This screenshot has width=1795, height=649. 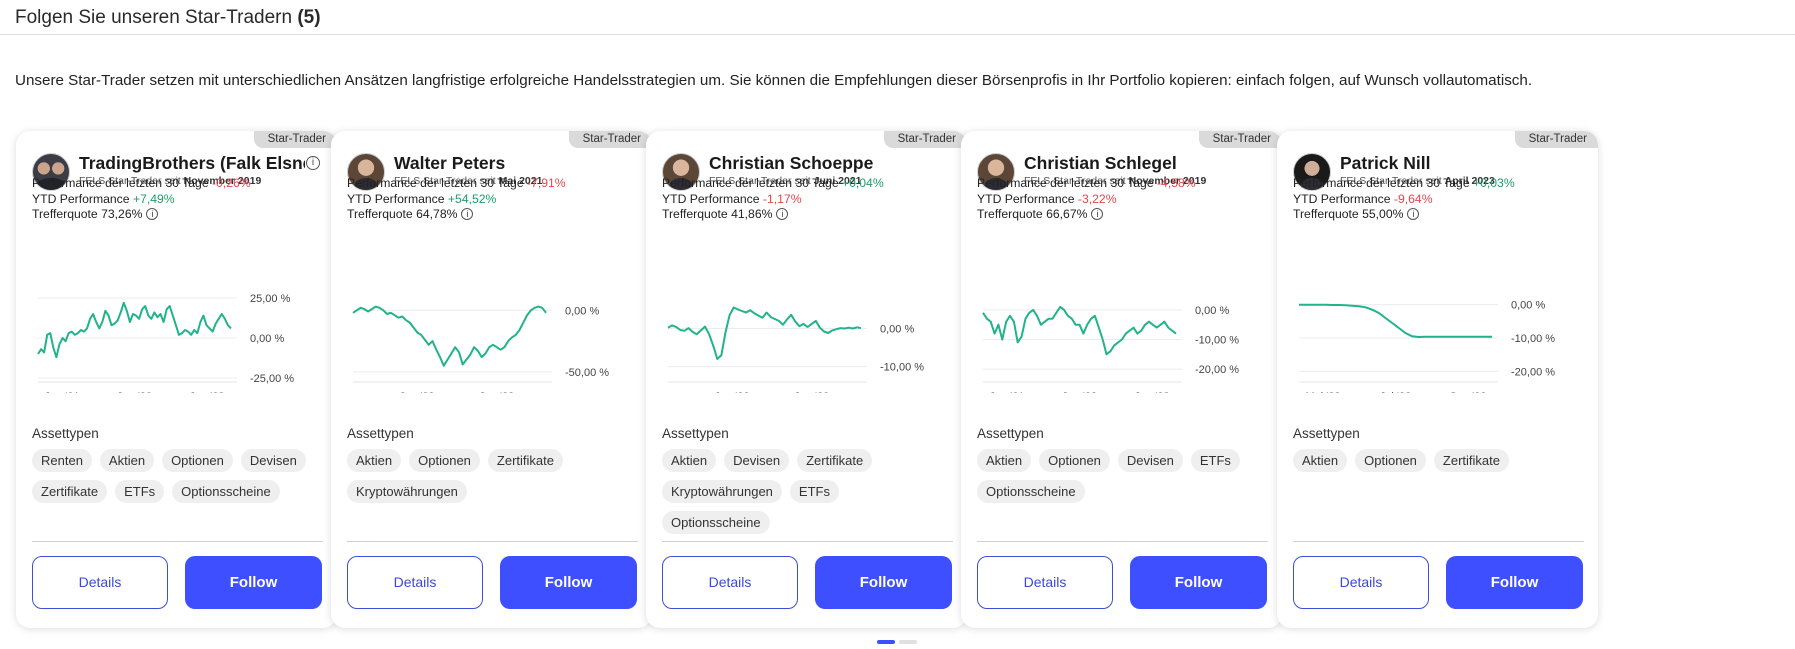 What do you see at coordinates (752, 214) in the screenshot?
I see `hitrate-value: 41,86%` at bounding box center [752, 214].